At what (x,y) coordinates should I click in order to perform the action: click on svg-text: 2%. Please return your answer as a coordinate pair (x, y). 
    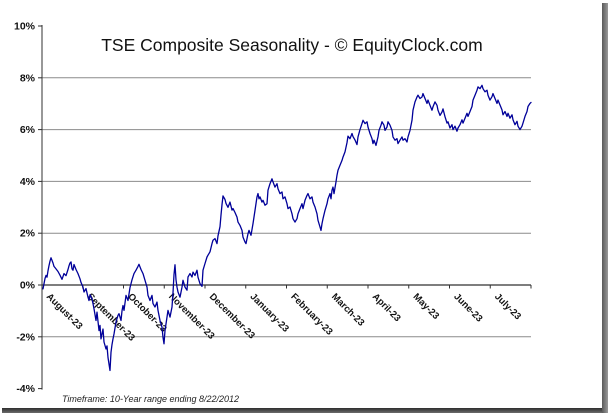
    Looking at the image, I should click on (28, 234).